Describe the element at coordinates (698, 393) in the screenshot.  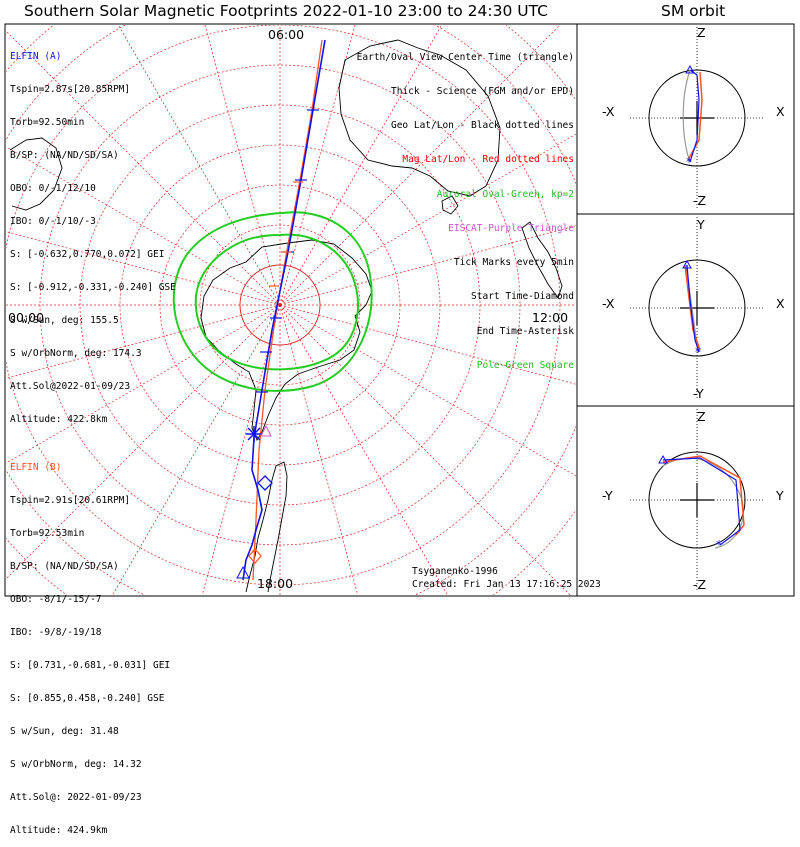
I see `orbit-xy-bottom-label: -Y` at that location.